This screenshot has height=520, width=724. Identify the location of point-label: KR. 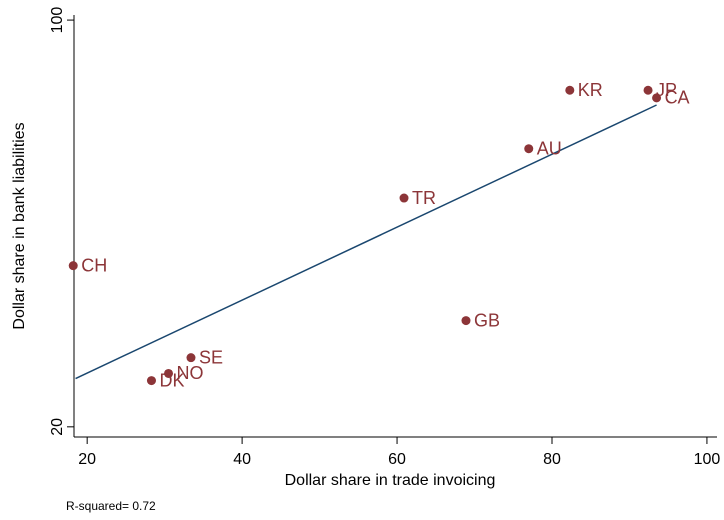
(590, 90).